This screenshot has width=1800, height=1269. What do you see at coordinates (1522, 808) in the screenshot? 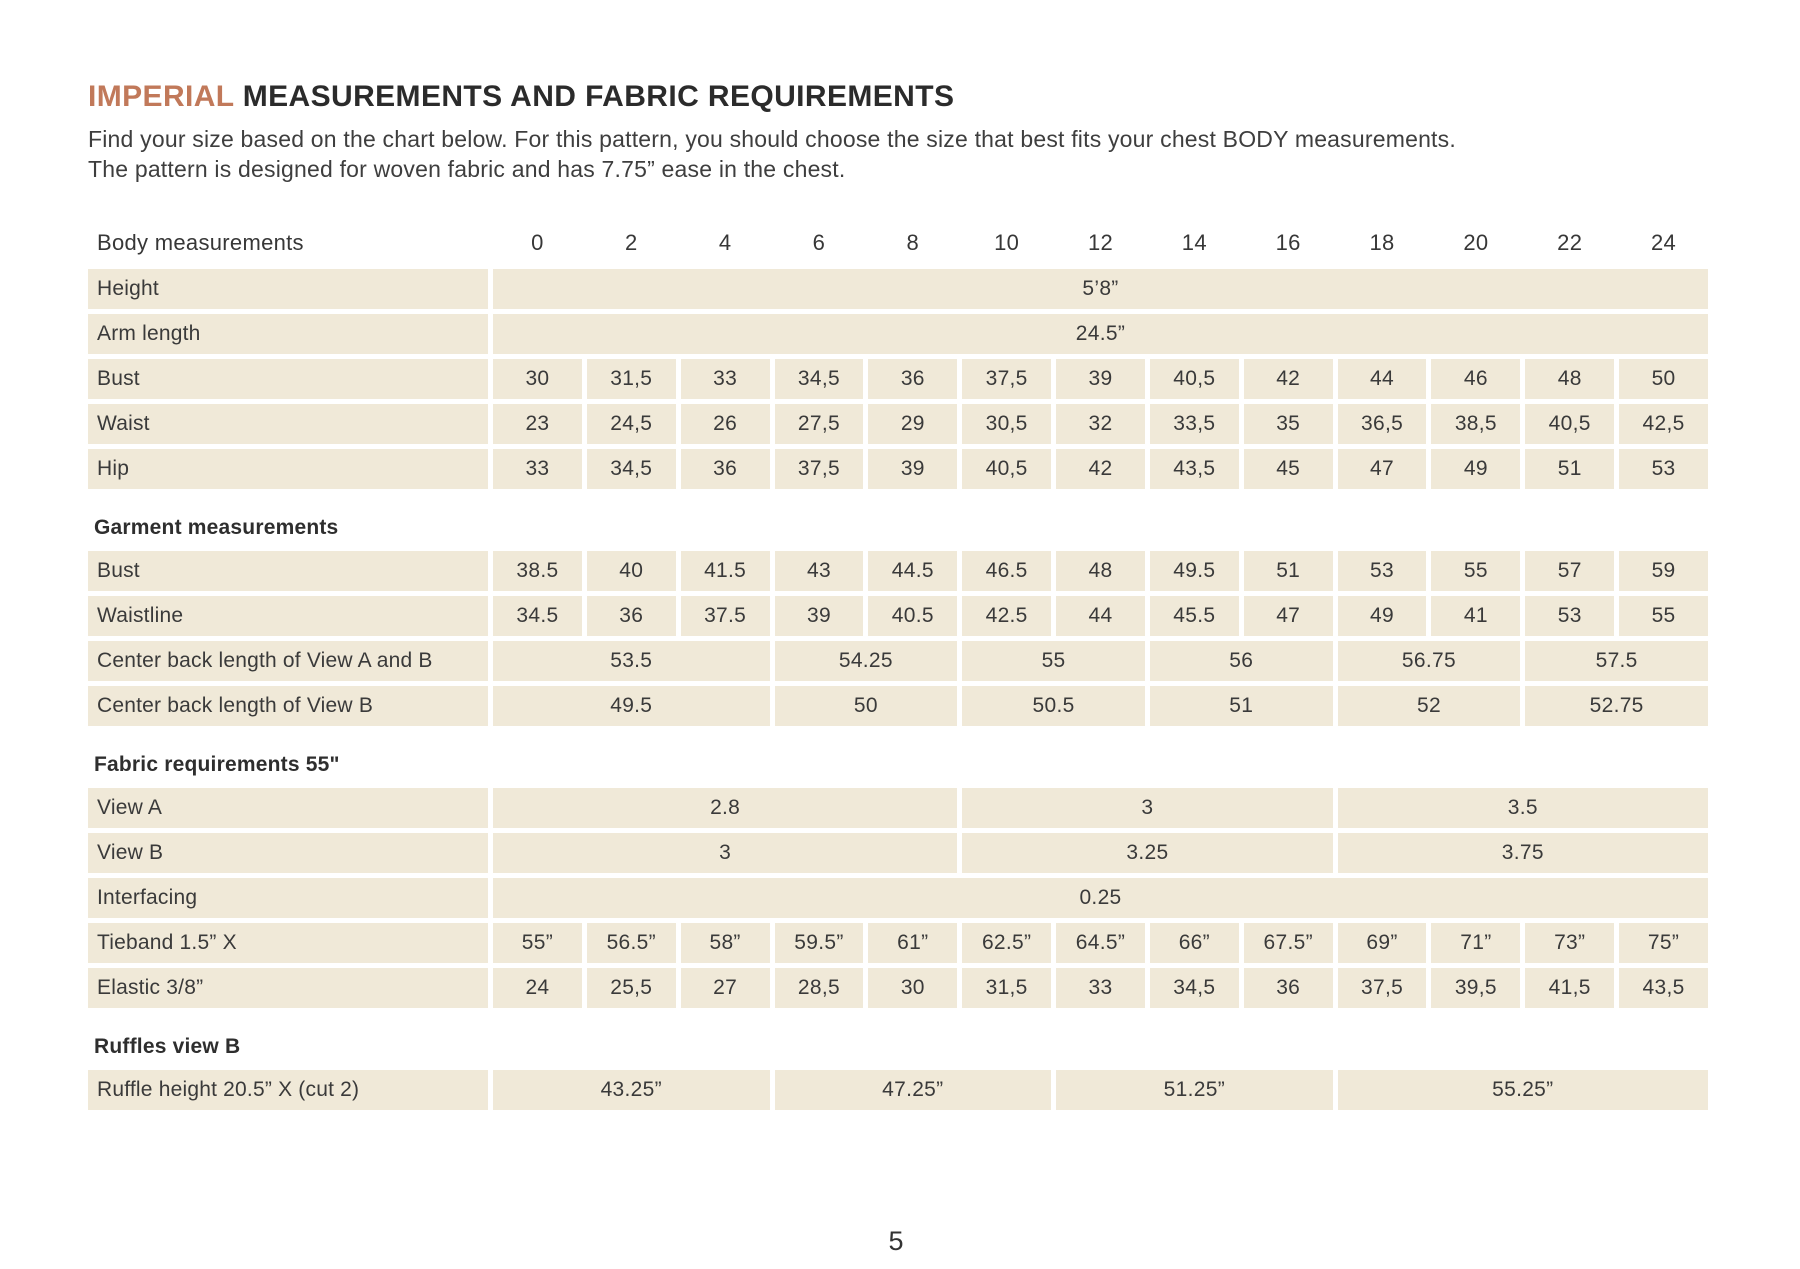
I see `table-cell: 3.5` at bounding box center [1522, 808].